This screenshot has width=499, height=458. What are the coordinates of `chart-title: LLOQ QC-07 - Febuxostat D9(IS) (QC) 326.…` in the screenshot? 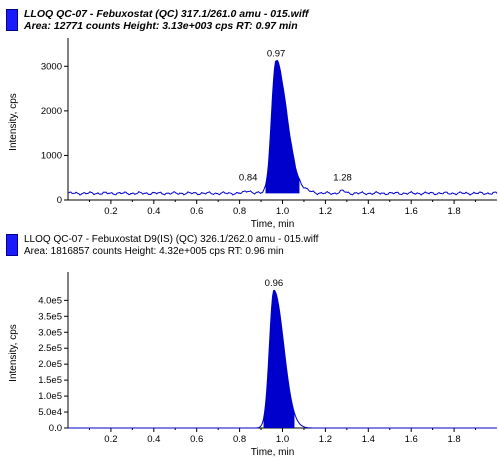 It's located at (171, 246).